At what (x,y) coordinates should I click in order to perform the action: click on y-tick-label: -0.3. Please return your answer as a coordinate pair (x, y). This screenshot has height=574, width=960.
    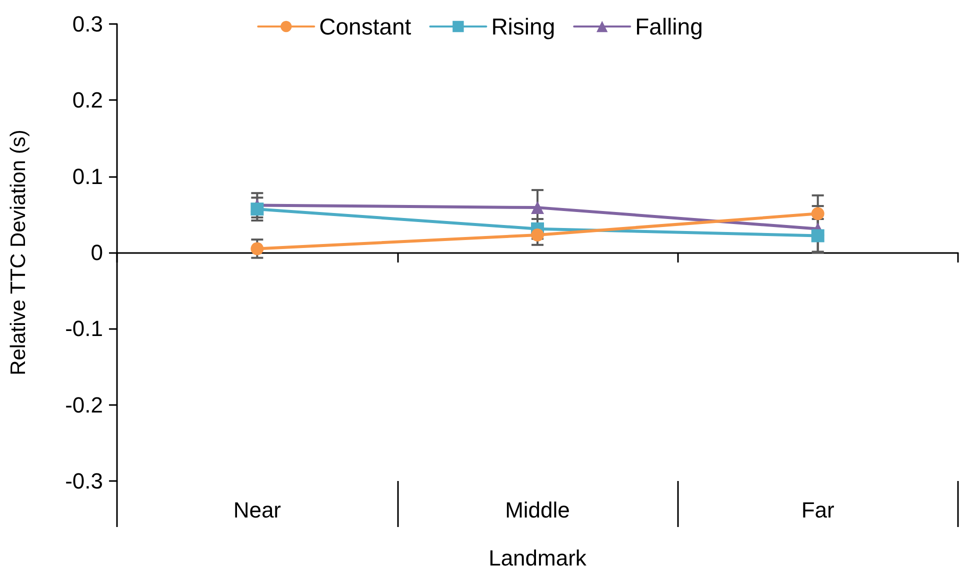
    Looking at the image, I should click on (84, 481).